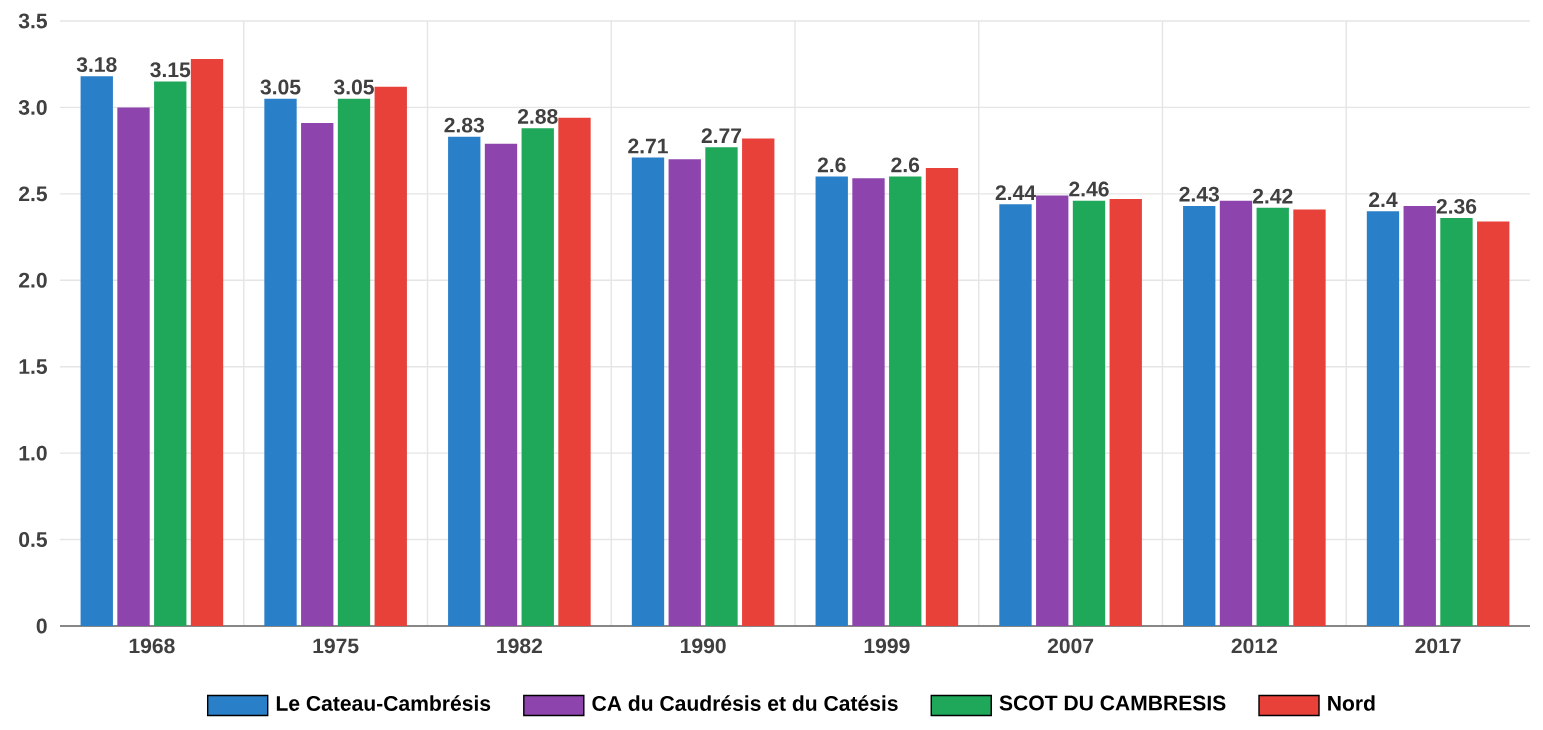  I want to click on legend-label: CA du Caudrésis et du Catésis, so click(745, 703).